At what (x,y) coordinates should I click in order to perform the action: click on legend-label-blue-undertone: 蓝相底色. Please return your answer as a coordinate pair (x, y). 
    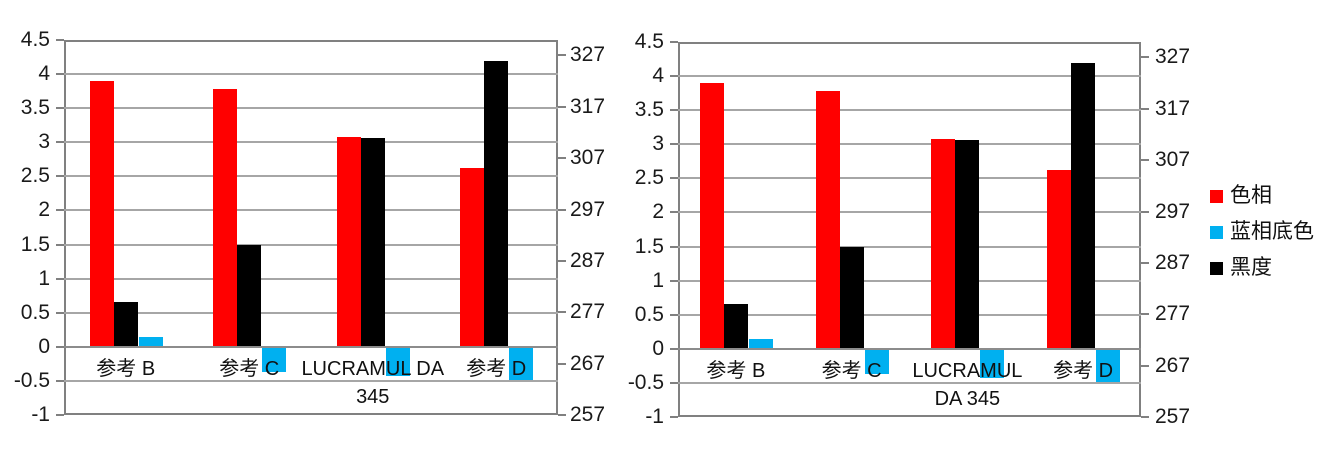
    Looking at the image, I should click on (1272, 231).